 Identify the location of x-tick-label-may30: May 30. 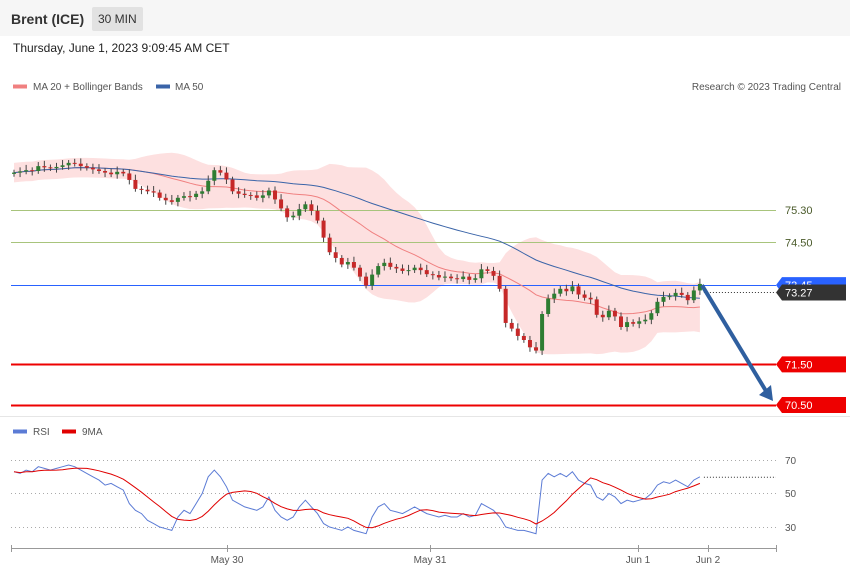
(227, 560).